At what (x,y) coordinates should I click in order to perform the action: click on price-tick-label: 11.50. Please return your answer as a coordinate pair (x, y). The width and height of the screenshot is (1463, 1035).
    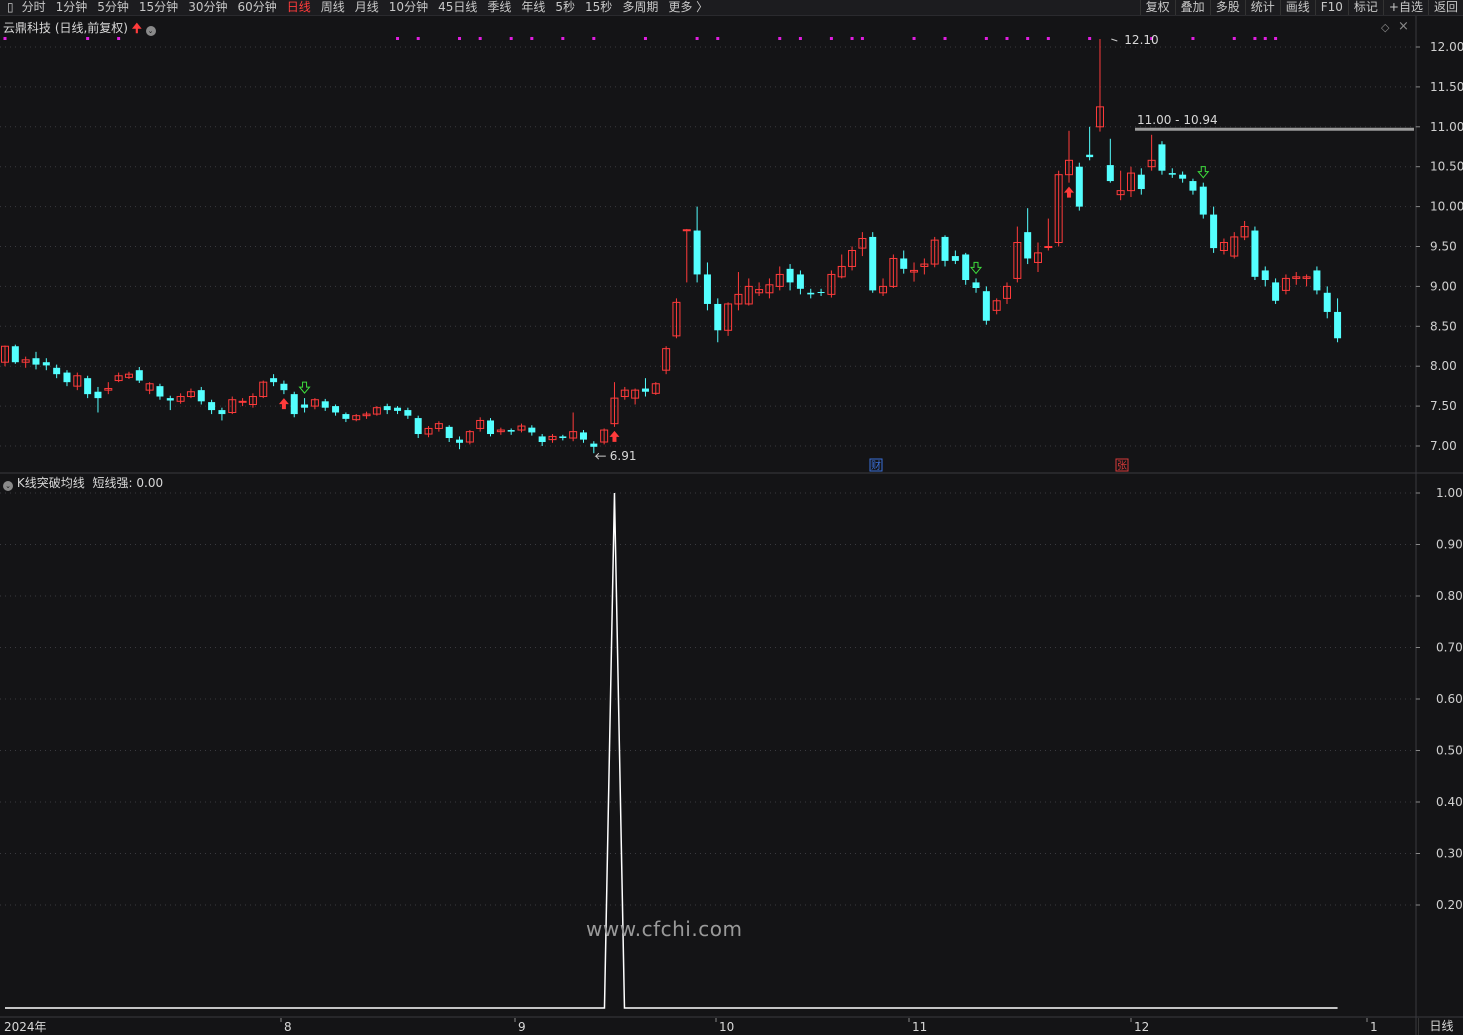
    Looking at the image, I should click on (1446, 87).